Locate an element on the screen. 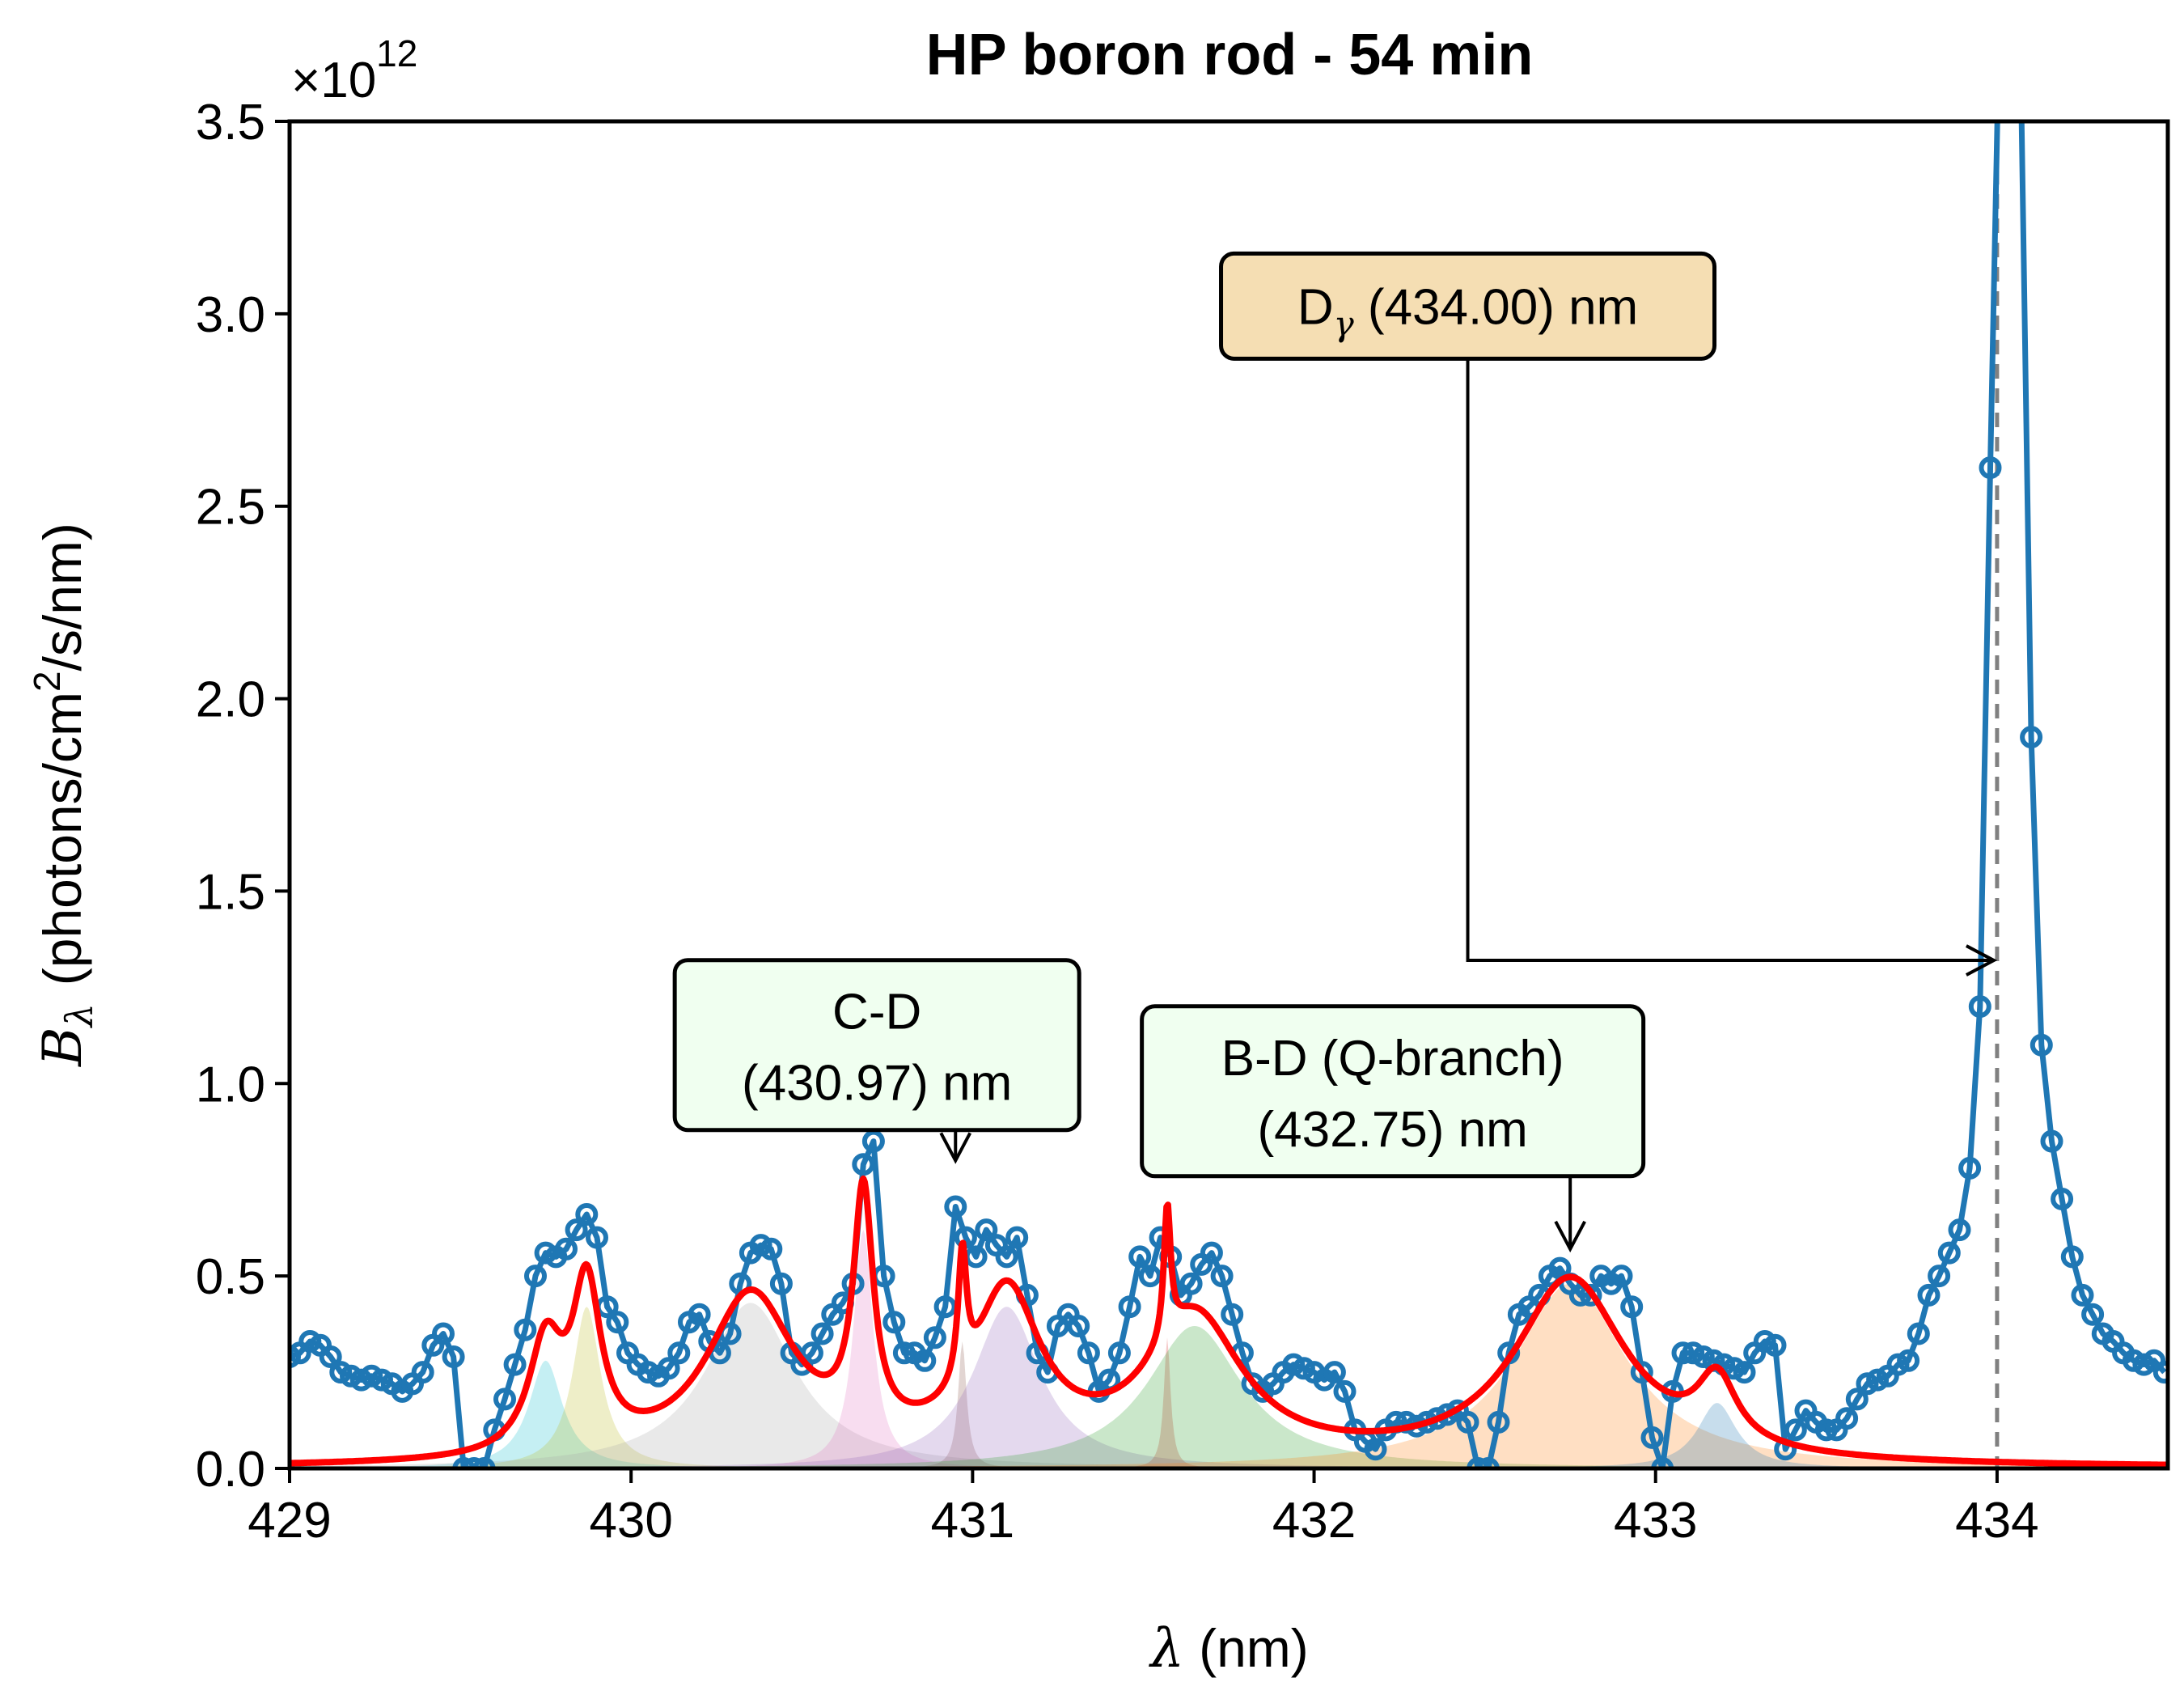 Image resolution: width=2184 pixels, height=1699 pixels. annotation-box is located at coordinates (1468, 306).